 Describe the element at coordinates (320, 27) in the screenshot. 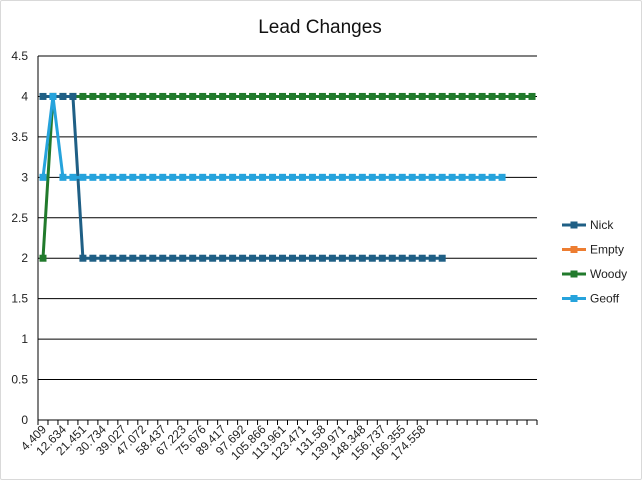

I see `chart-title: Lead Changes` at that location.